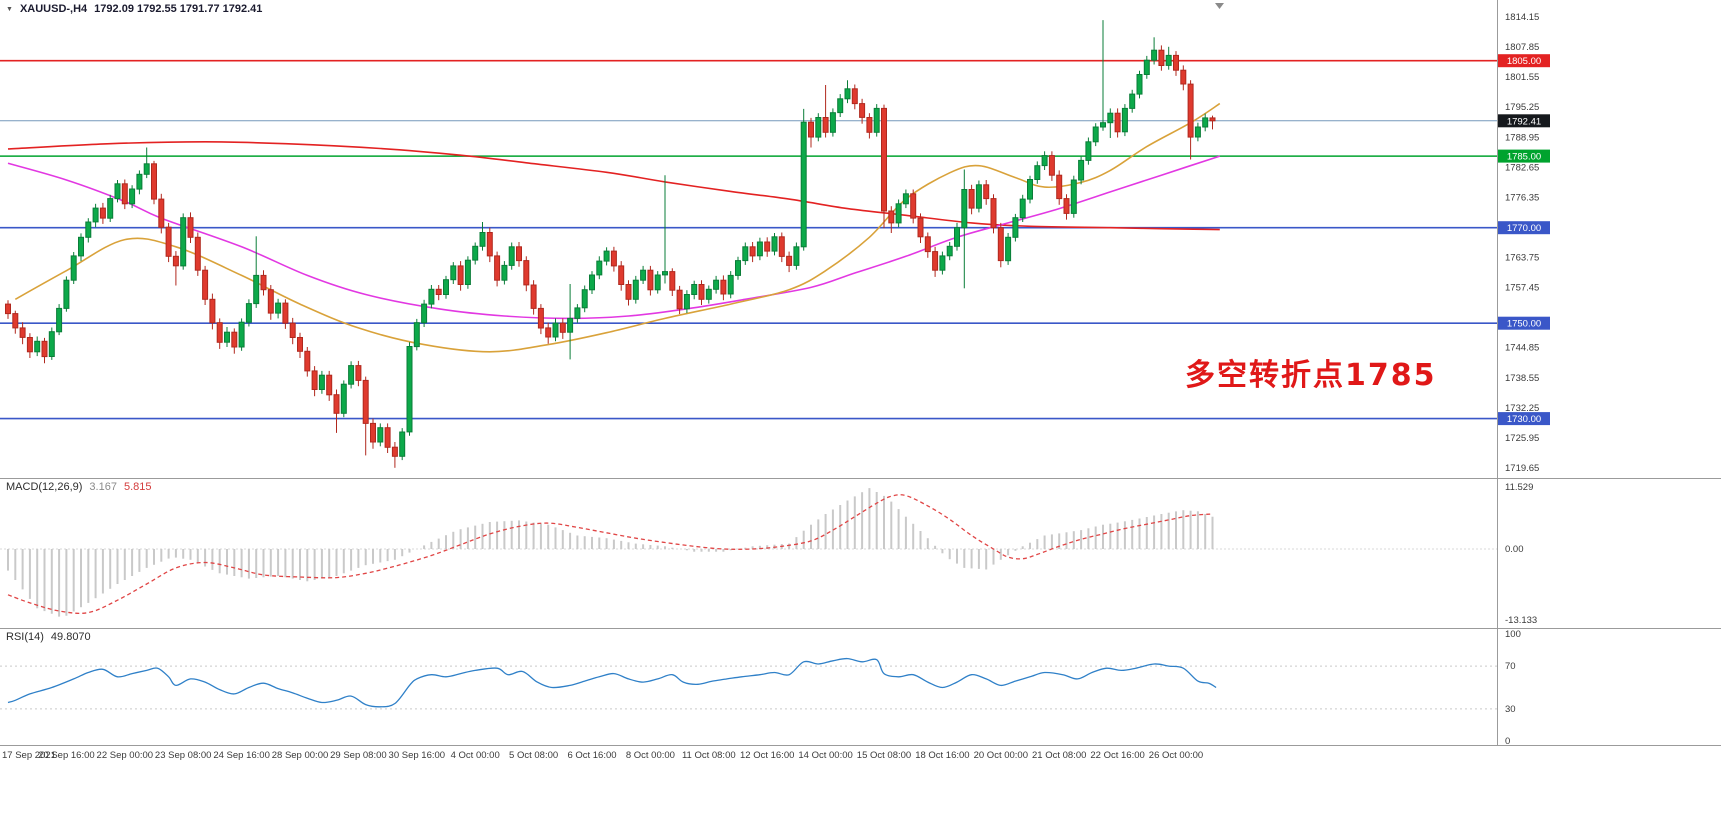 The height and width of the screenshot is (838, 1721). I want to click on macd-signal-value: 5.815, so click(137, 487).